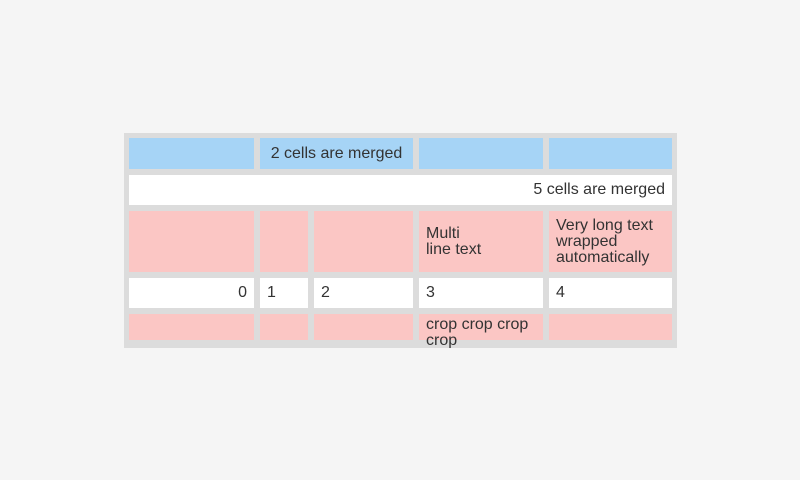 The height and width of the screenshot is (480, 800). I want to click on row3-wrapped-text-cell: Very long text wrapped automatically, so click(610, 241).